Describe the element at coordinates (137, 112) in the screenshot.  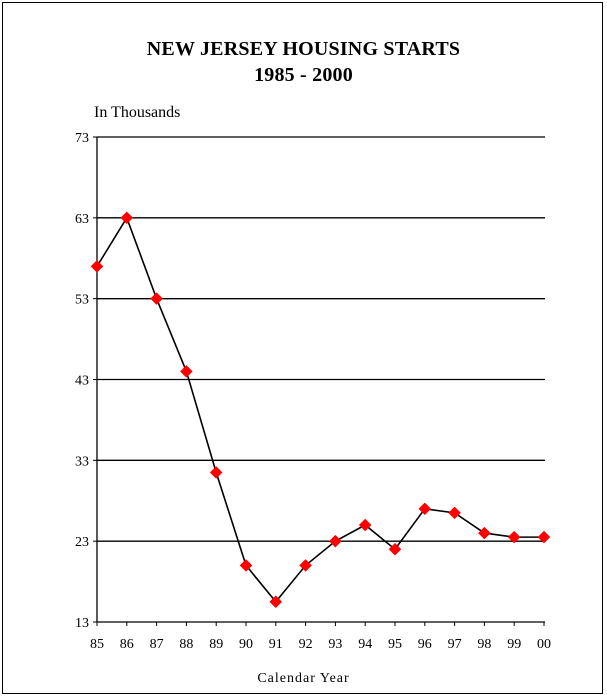
I see `y-axis-unit-label: In Thousands` at that location.